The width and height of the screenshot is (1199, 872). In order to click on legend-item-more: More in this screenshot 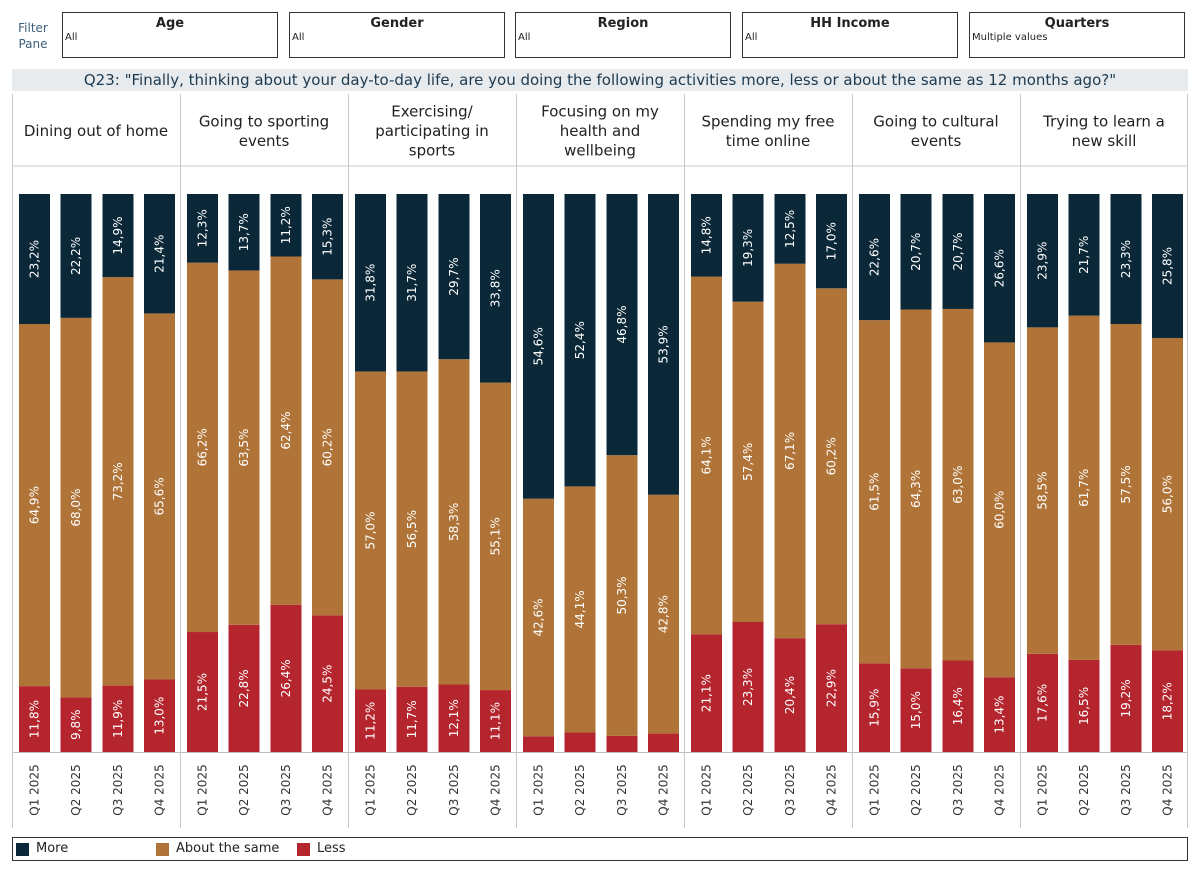, I will do `click(42, 849)`.